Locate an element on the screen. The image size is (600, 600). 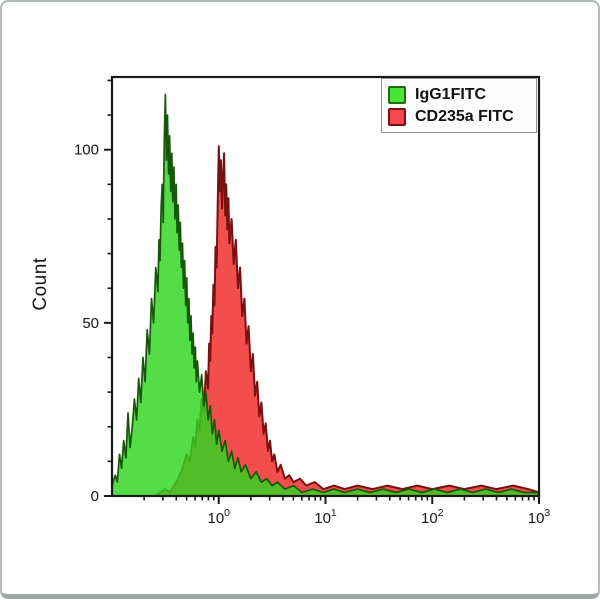
y-axis-tick-label: 50 is located at coordinates (90, 323).